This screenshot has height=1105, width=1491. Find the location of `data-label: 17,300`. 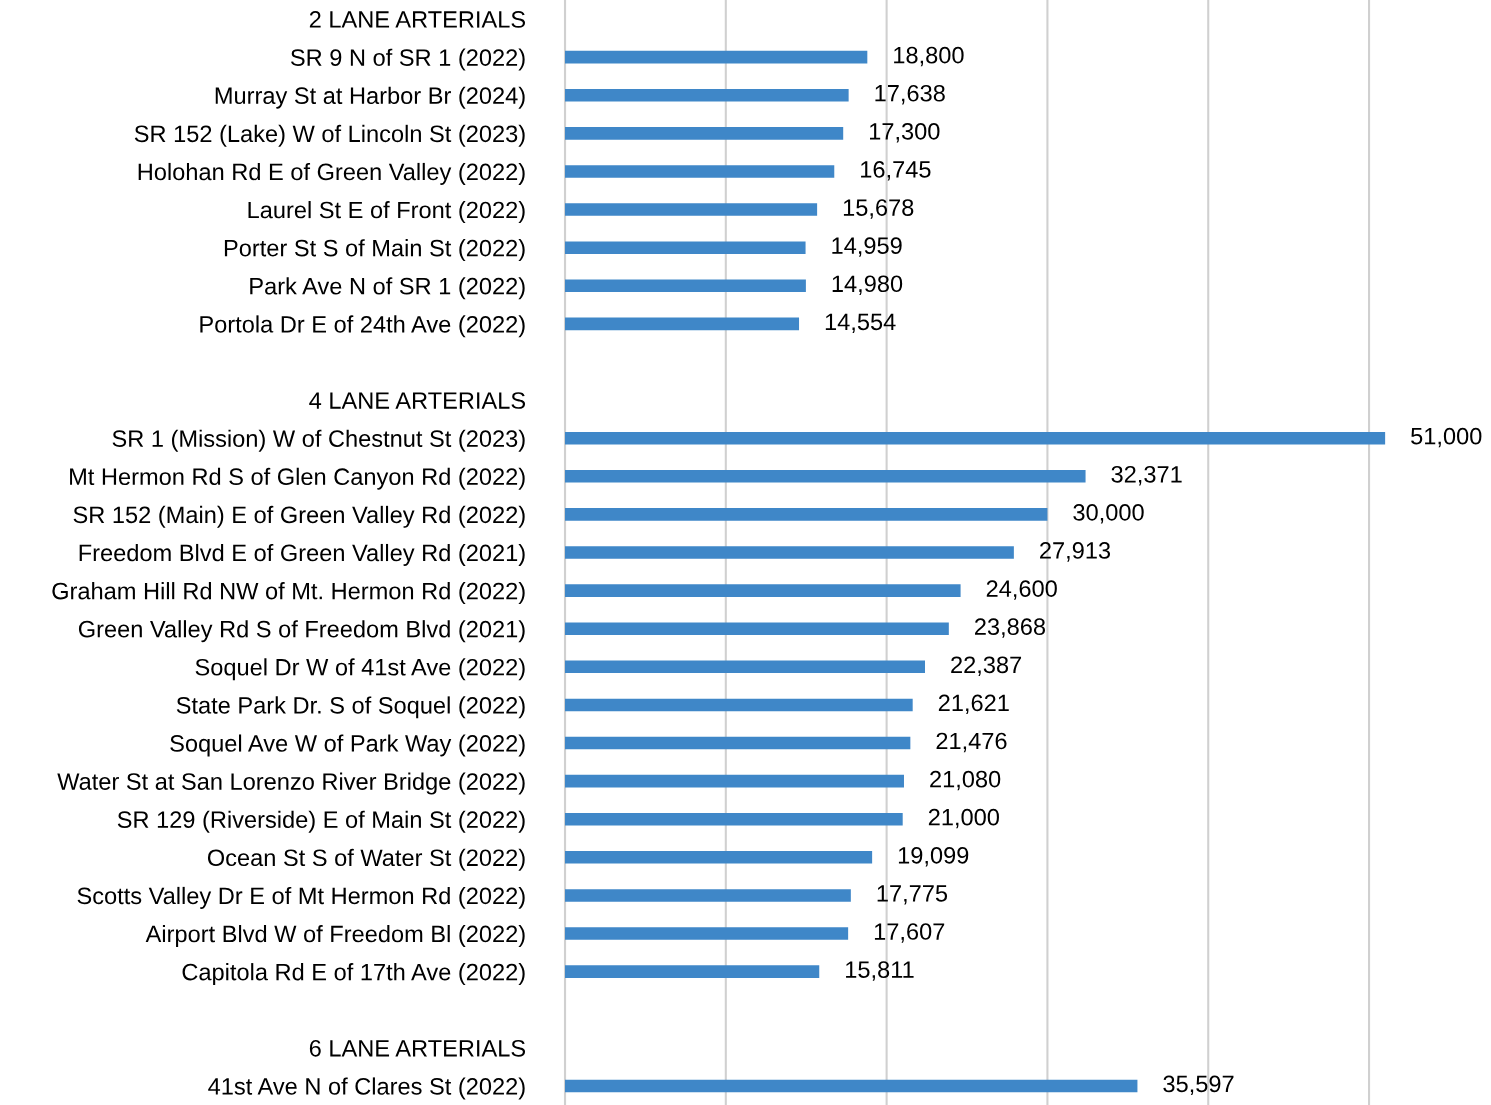

data-label: 17,300 is located at coordinates (905, 132).